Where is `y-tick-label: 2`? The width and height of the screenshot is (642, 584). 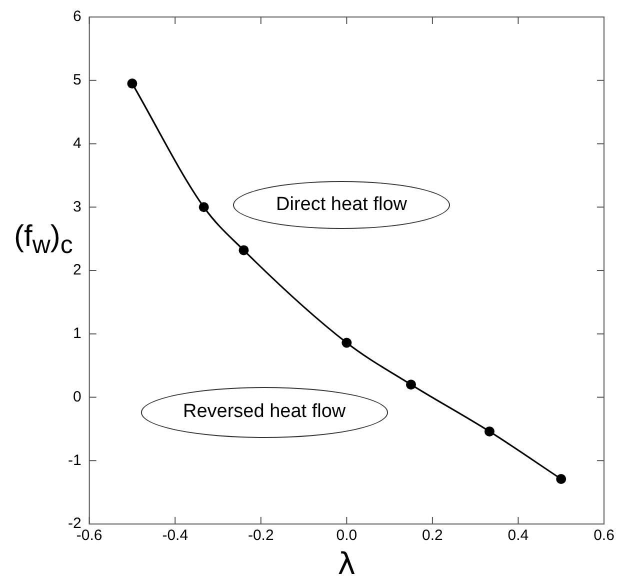 y-tick-label: 2 is located at coordinates (77, 270).